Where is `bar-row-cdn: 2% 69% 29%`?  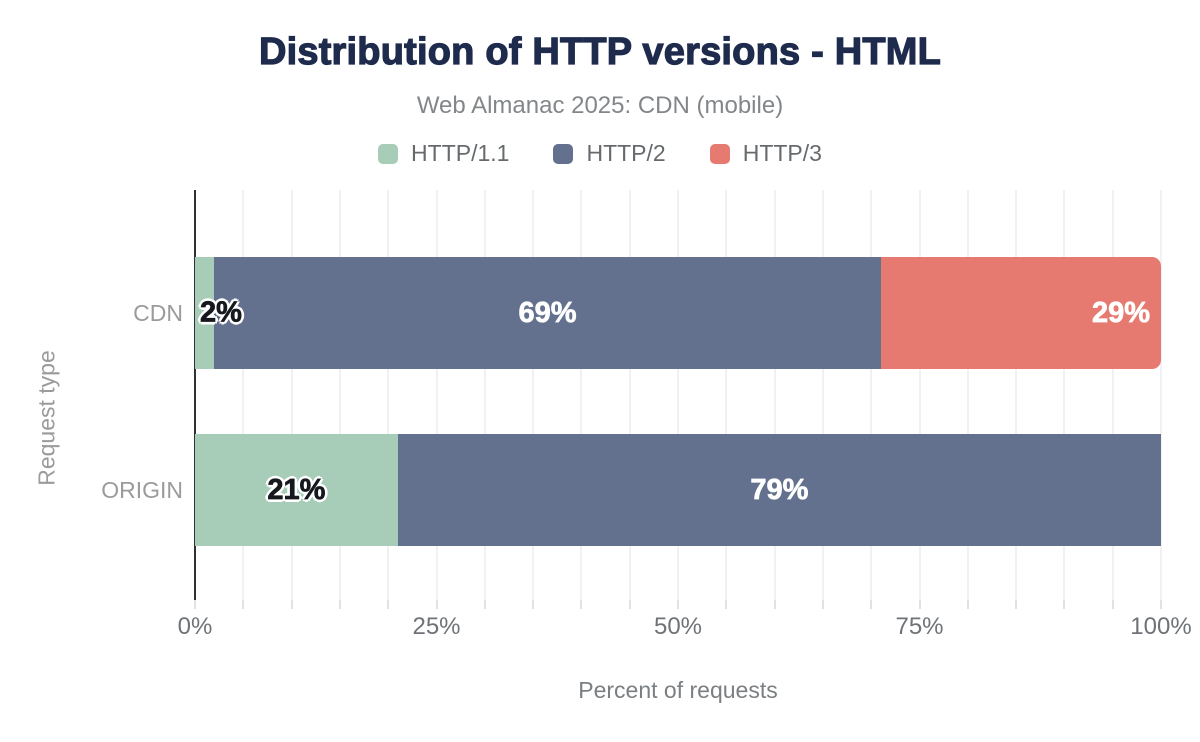
bar-row-cdn: 2% 69% 29% is located at coordinates (678, 313).